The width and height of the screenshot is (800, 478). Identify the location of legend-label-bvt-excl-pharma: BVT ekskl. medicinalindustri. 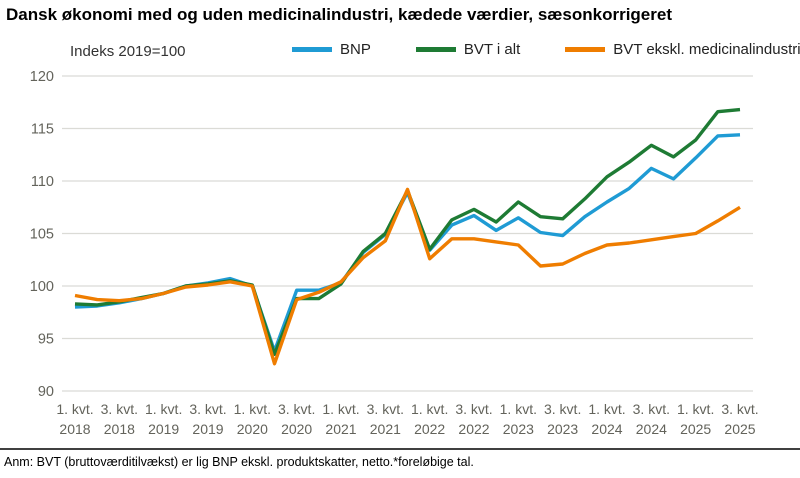
(706, 49).